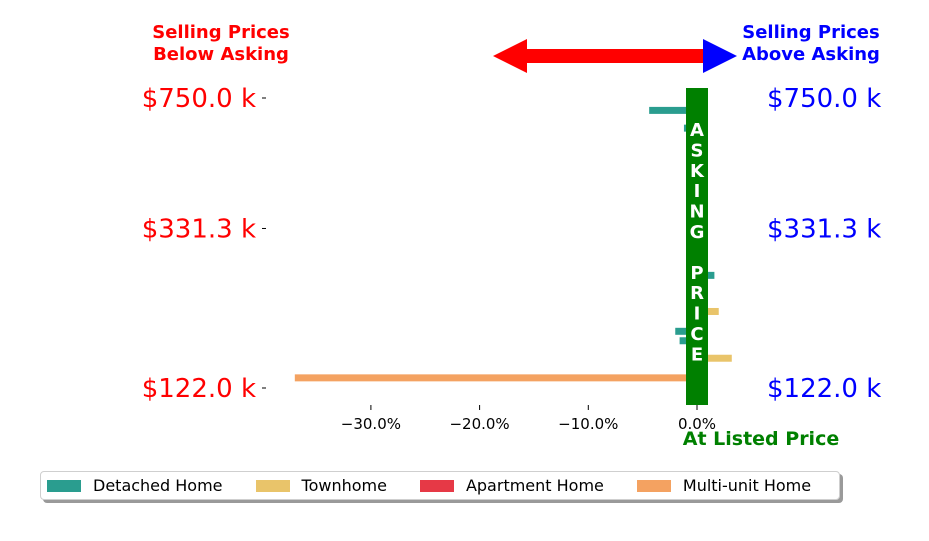 The height and width of the screenshot is (541, 929). What do you see at coordinates (811, 54) in the screenshot?
I see `above-asking-heading-line2: Above Asking` at bounding box center [811, 54].